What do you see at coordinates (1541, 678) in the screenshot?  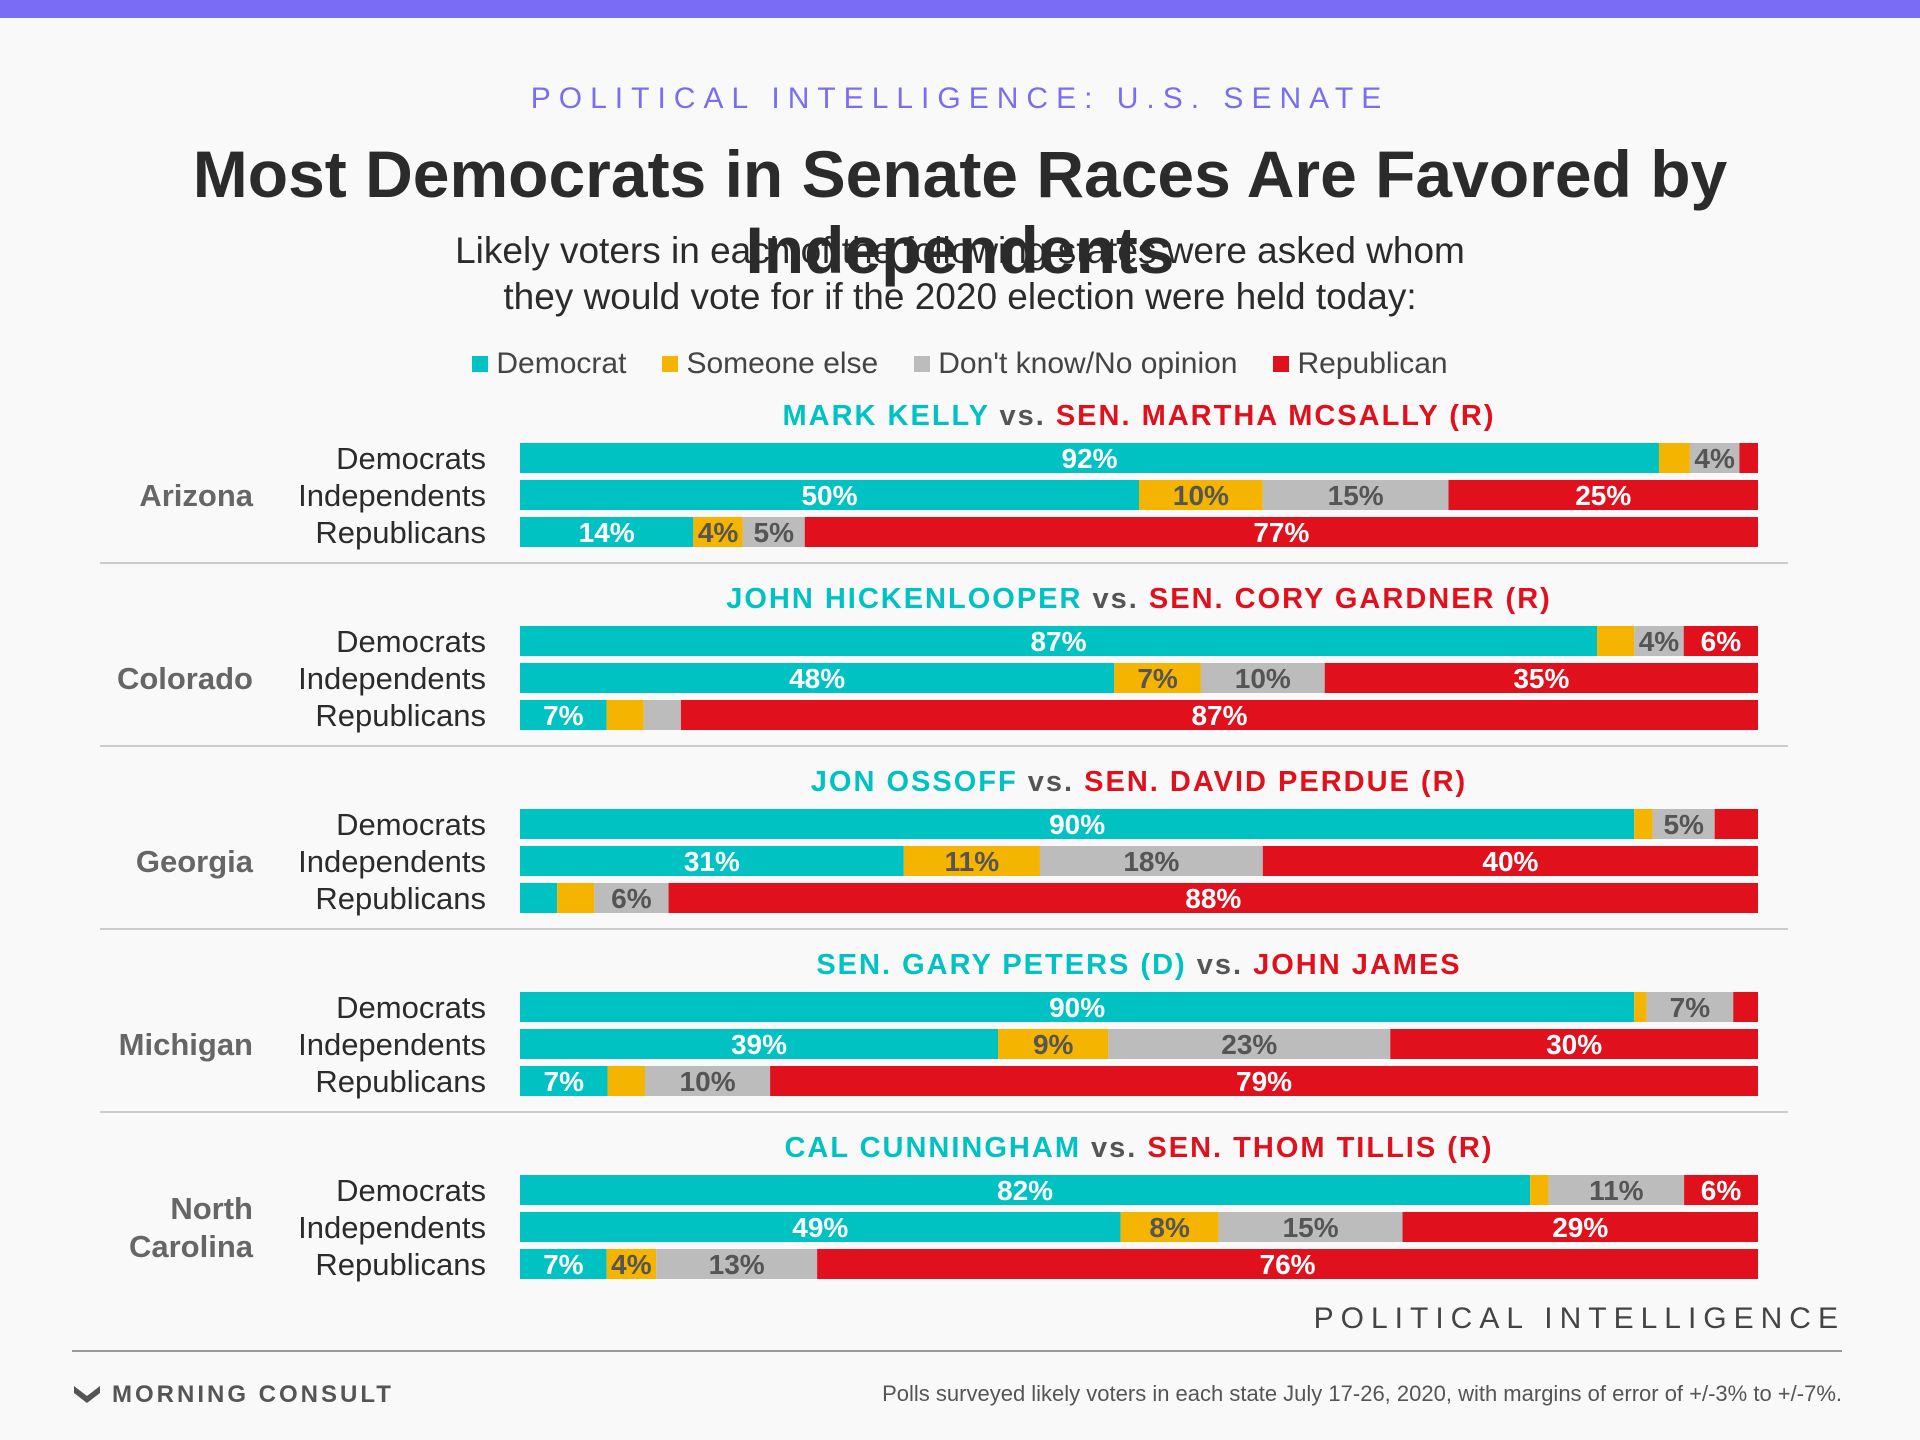 I see `data-label-colorado-independents-3: 35%` at bounding box center [1541, 678].